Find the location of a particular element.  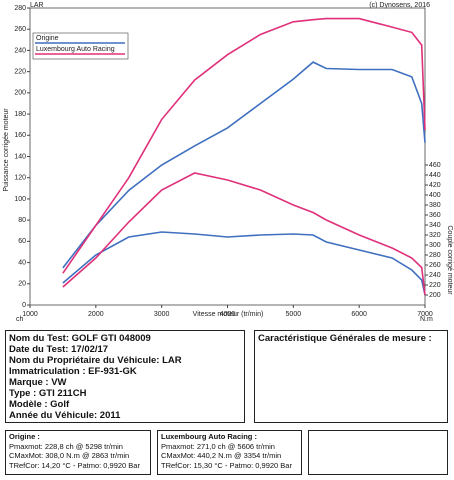

x-tick-label: 2000 is located at coordinates (96, 314).